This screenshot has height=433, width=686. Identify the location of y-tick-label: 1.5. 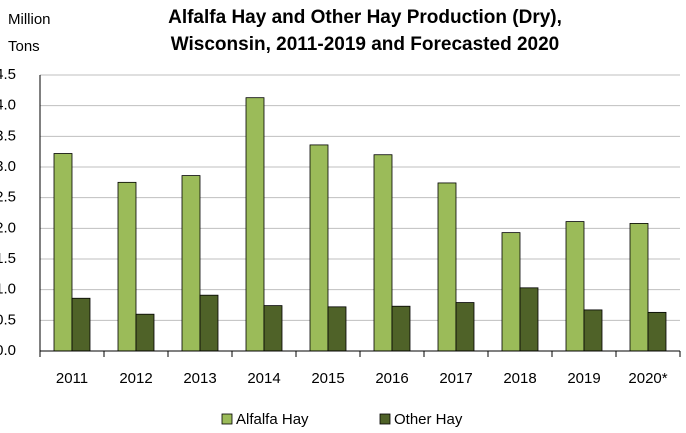
(8, 258).